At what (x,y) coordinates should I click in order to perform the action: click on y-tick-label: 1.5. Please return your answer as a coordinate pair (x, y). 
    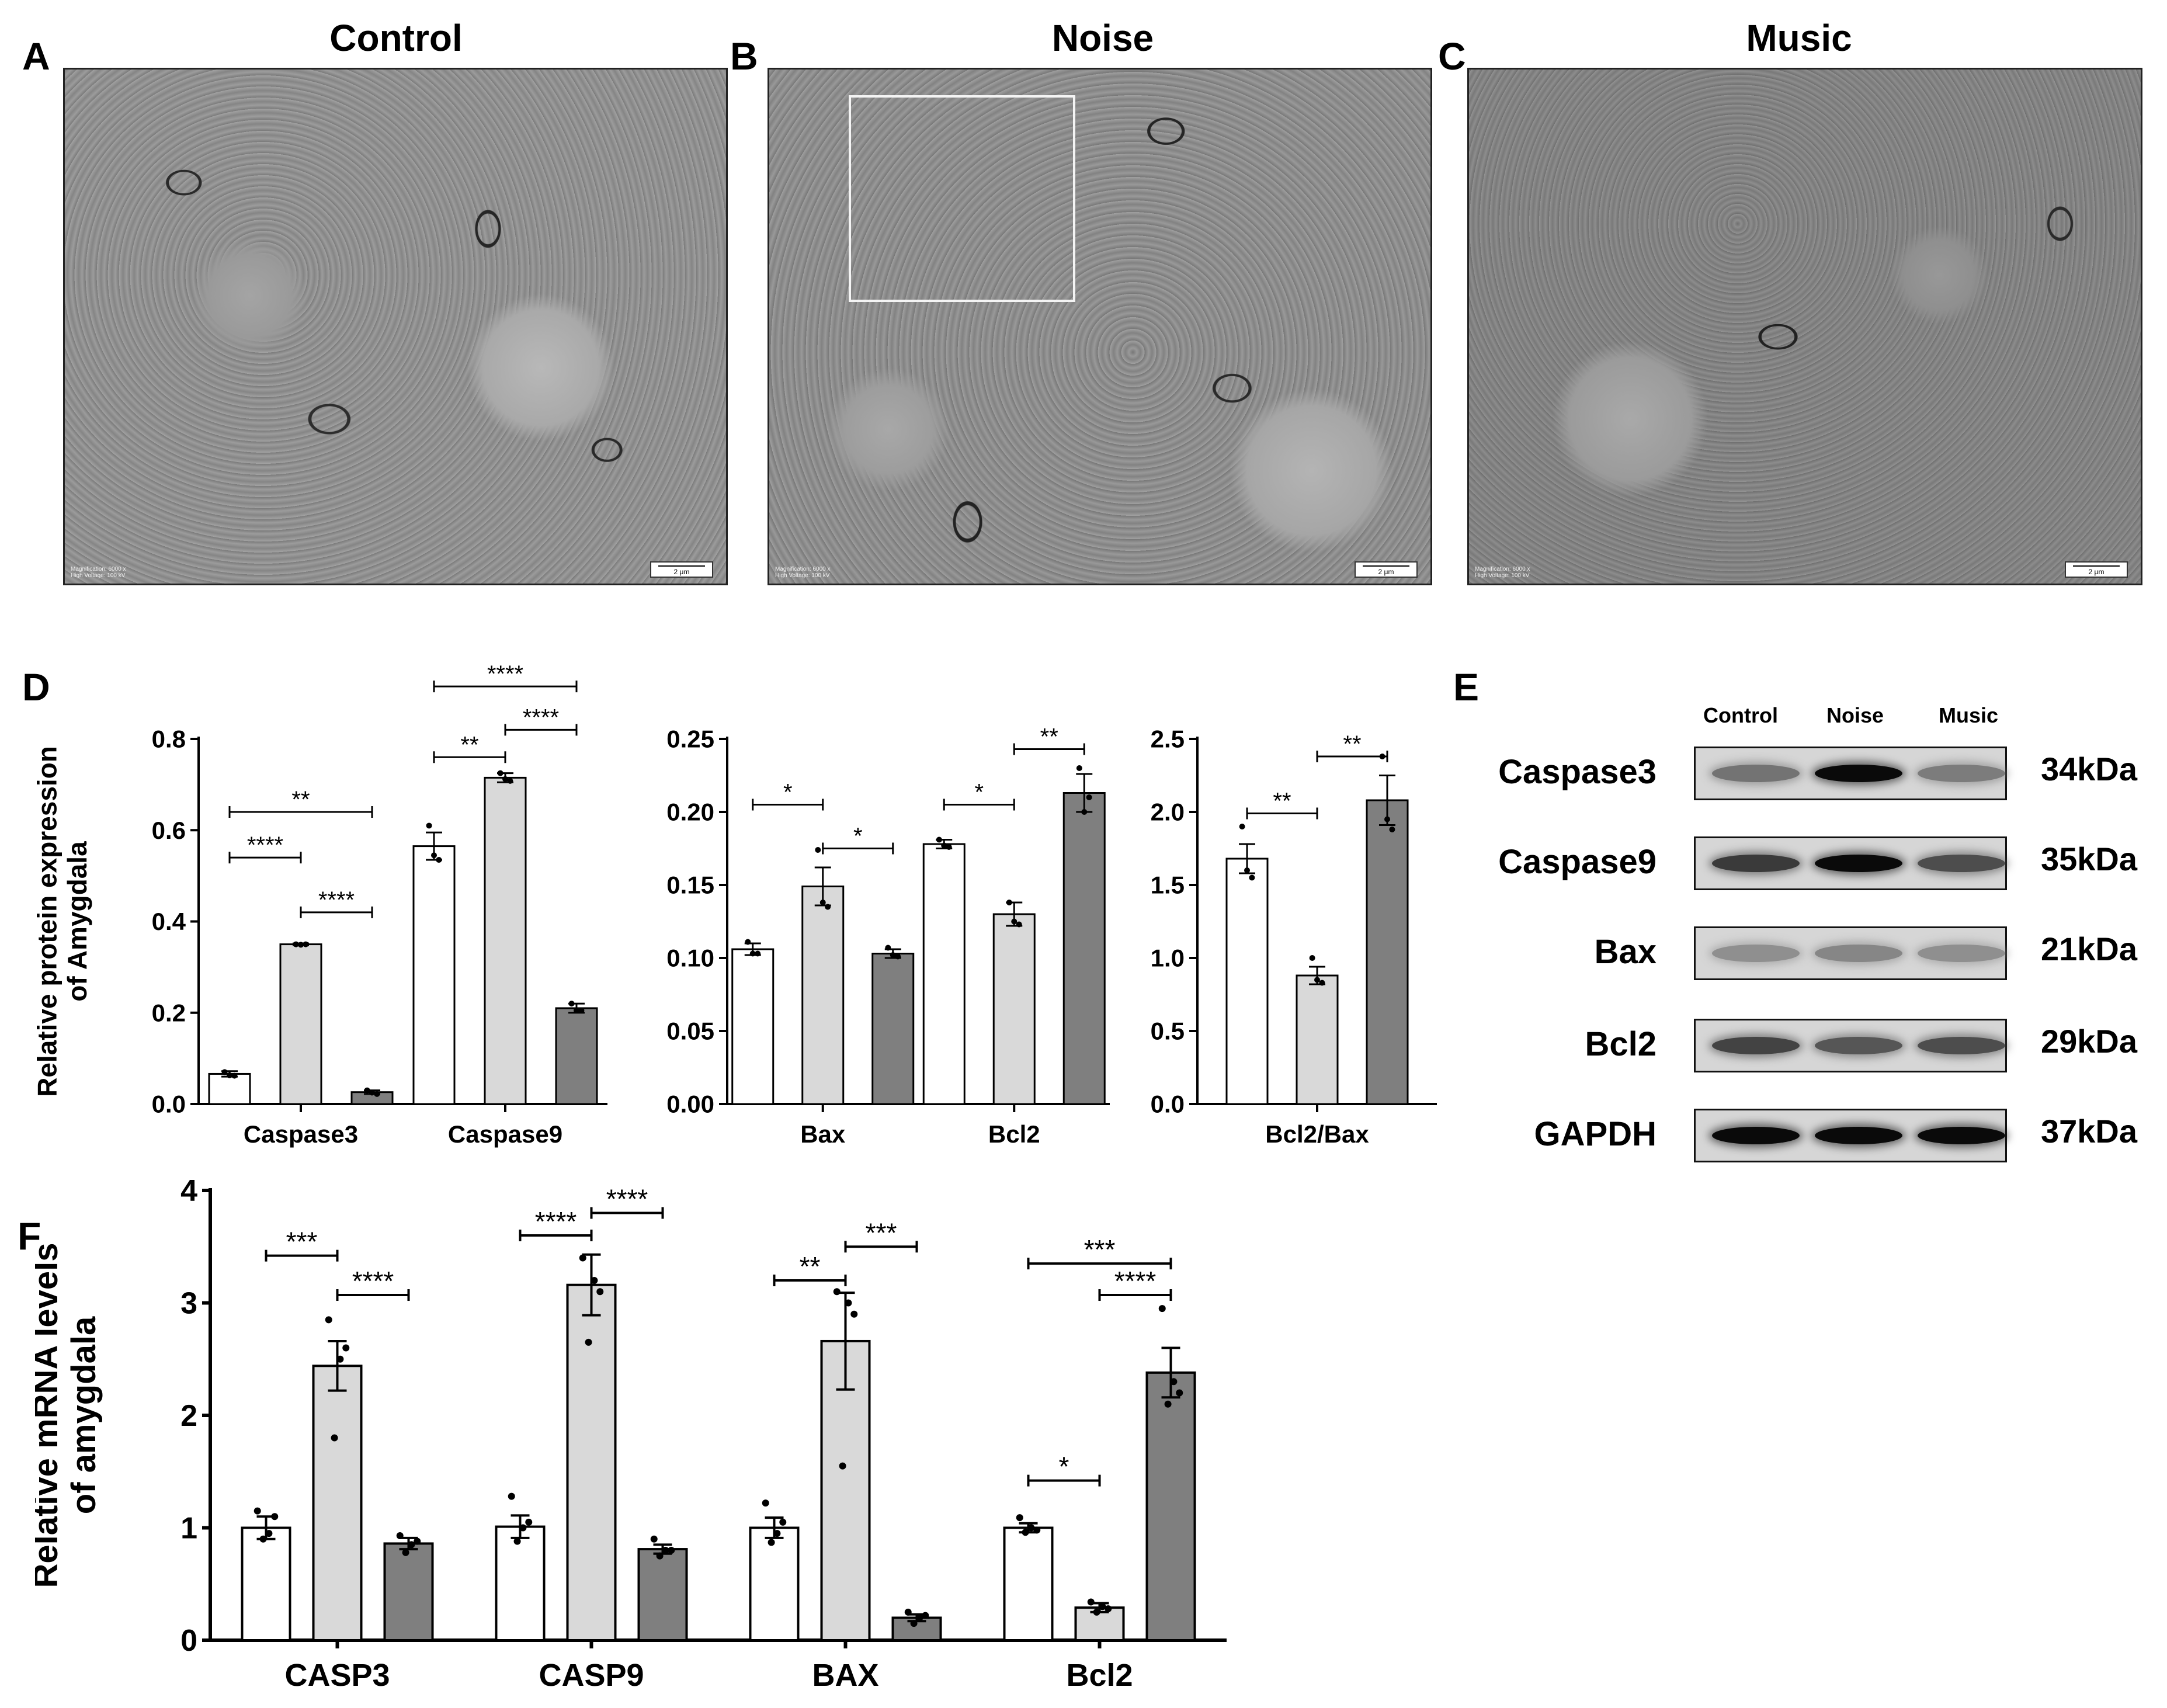
    Looking at the image, I should click on (1168, 885).